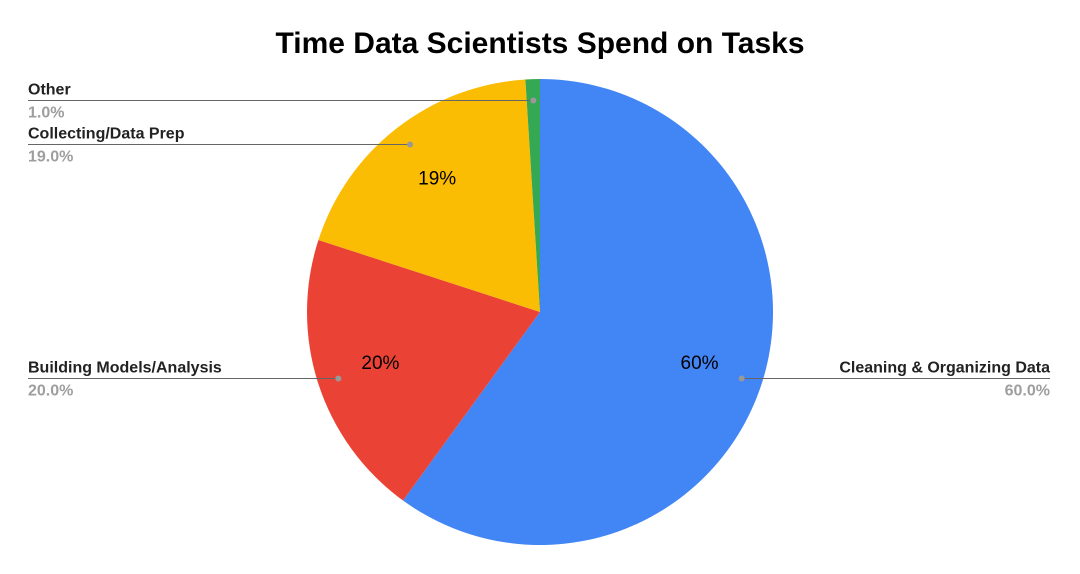 The image size is (1080, 574). I want to click on slice-other, so click(532, 195).